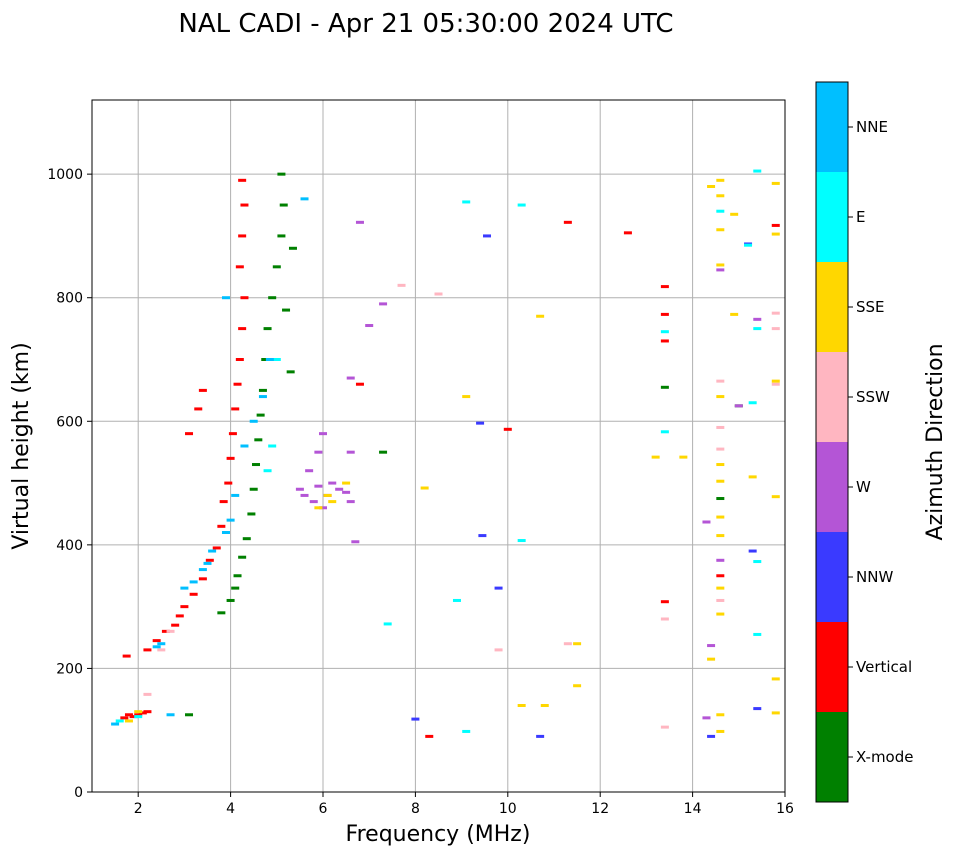 This screenshot has width=958, height=857. I want to click on y-tick-label: 1000, so click(65, 175).